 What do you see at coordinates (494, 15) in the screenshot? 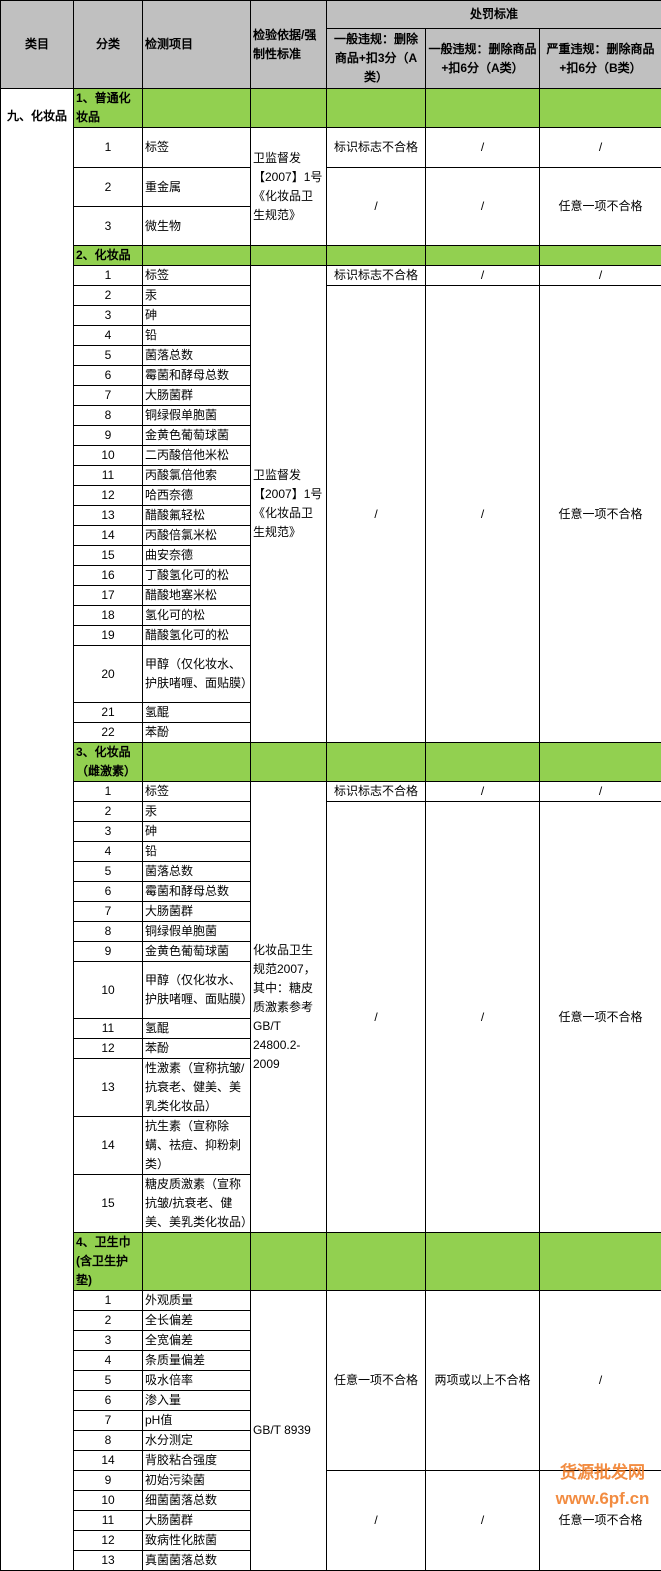
I see `header-penalty: 处罚标准` at bounding box center [494, 15].